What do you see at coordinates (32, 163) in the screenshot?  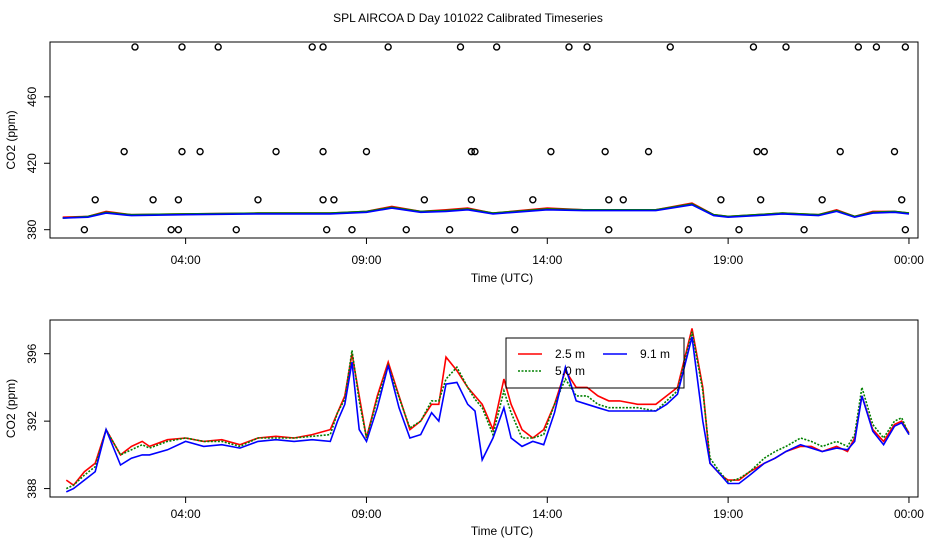 I see `y-tick-label: 420` at bounding box center [32, 163].